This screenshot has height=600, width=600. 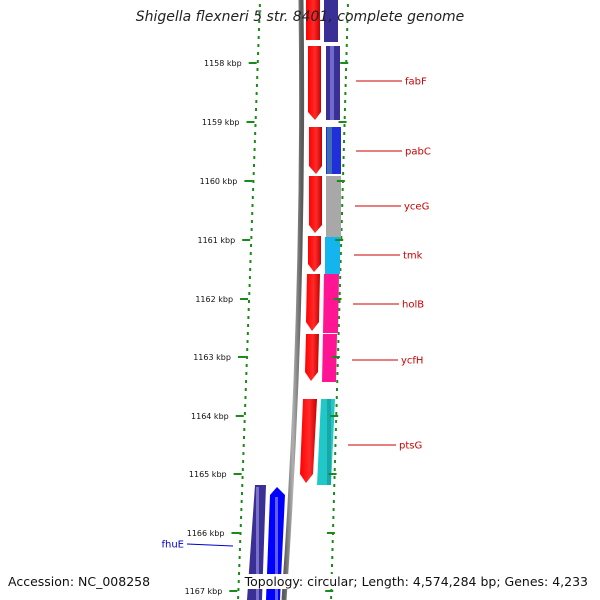 What do you see at coordinates (212, 357) in the screenshot?
I see `tick-label: 1163 kbp` at bounding box center [212, 357].